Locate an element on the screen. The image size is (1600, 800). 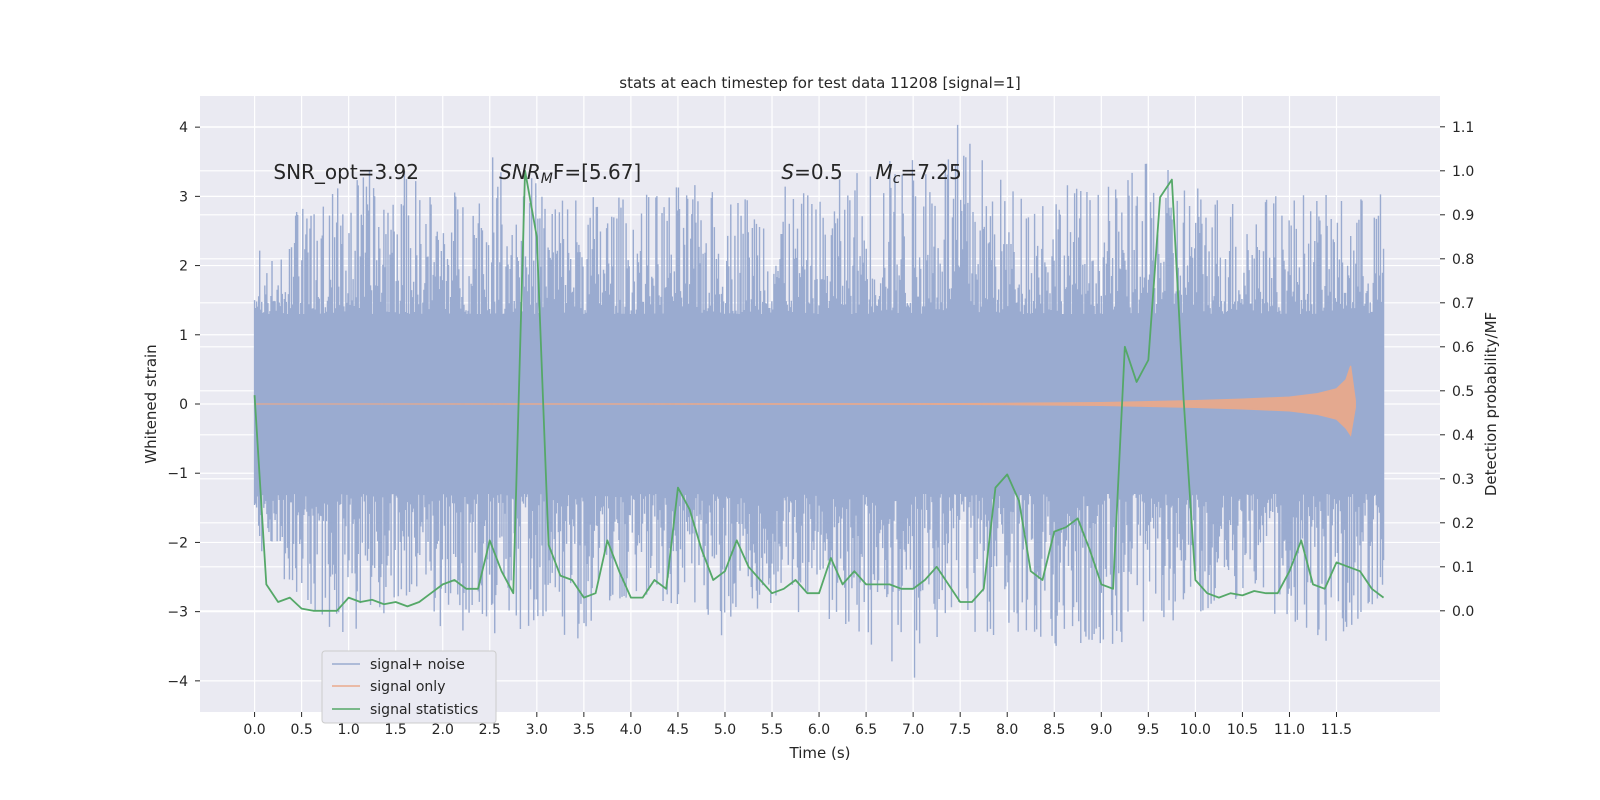
x-tick-label: 11.0 is located at coordinates (1289, 730).